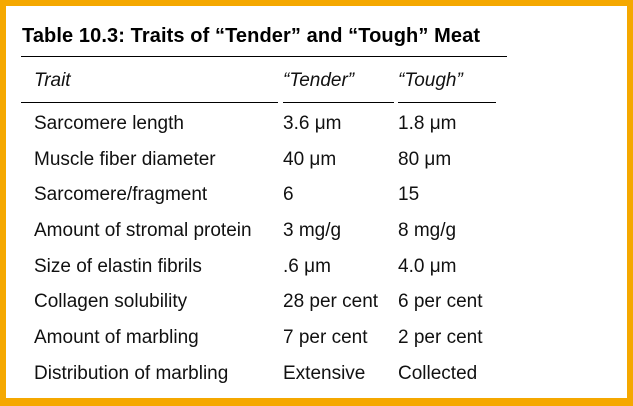  Describe the element at coordinates (118, 266) in the screenshot. I see `trait-cell: Size of elastin fibrils` at that location.